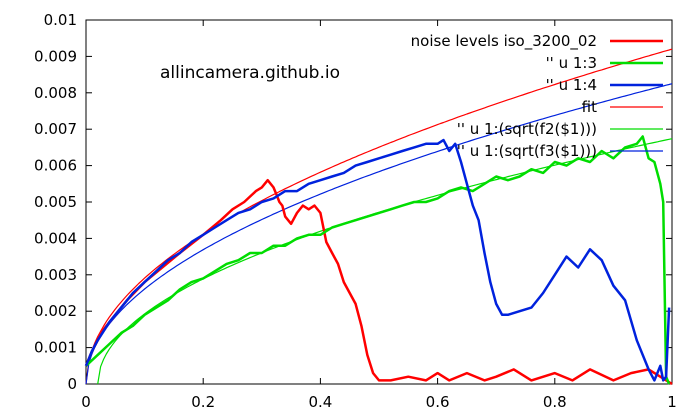 The height and width of the screenshot is (420, 700). What do you see at coordinates (527, 129) in the screenshot?
I see `legend-label-4: '' u 1:(sqrt(f2($1)))` at bounding box center [527, 129].